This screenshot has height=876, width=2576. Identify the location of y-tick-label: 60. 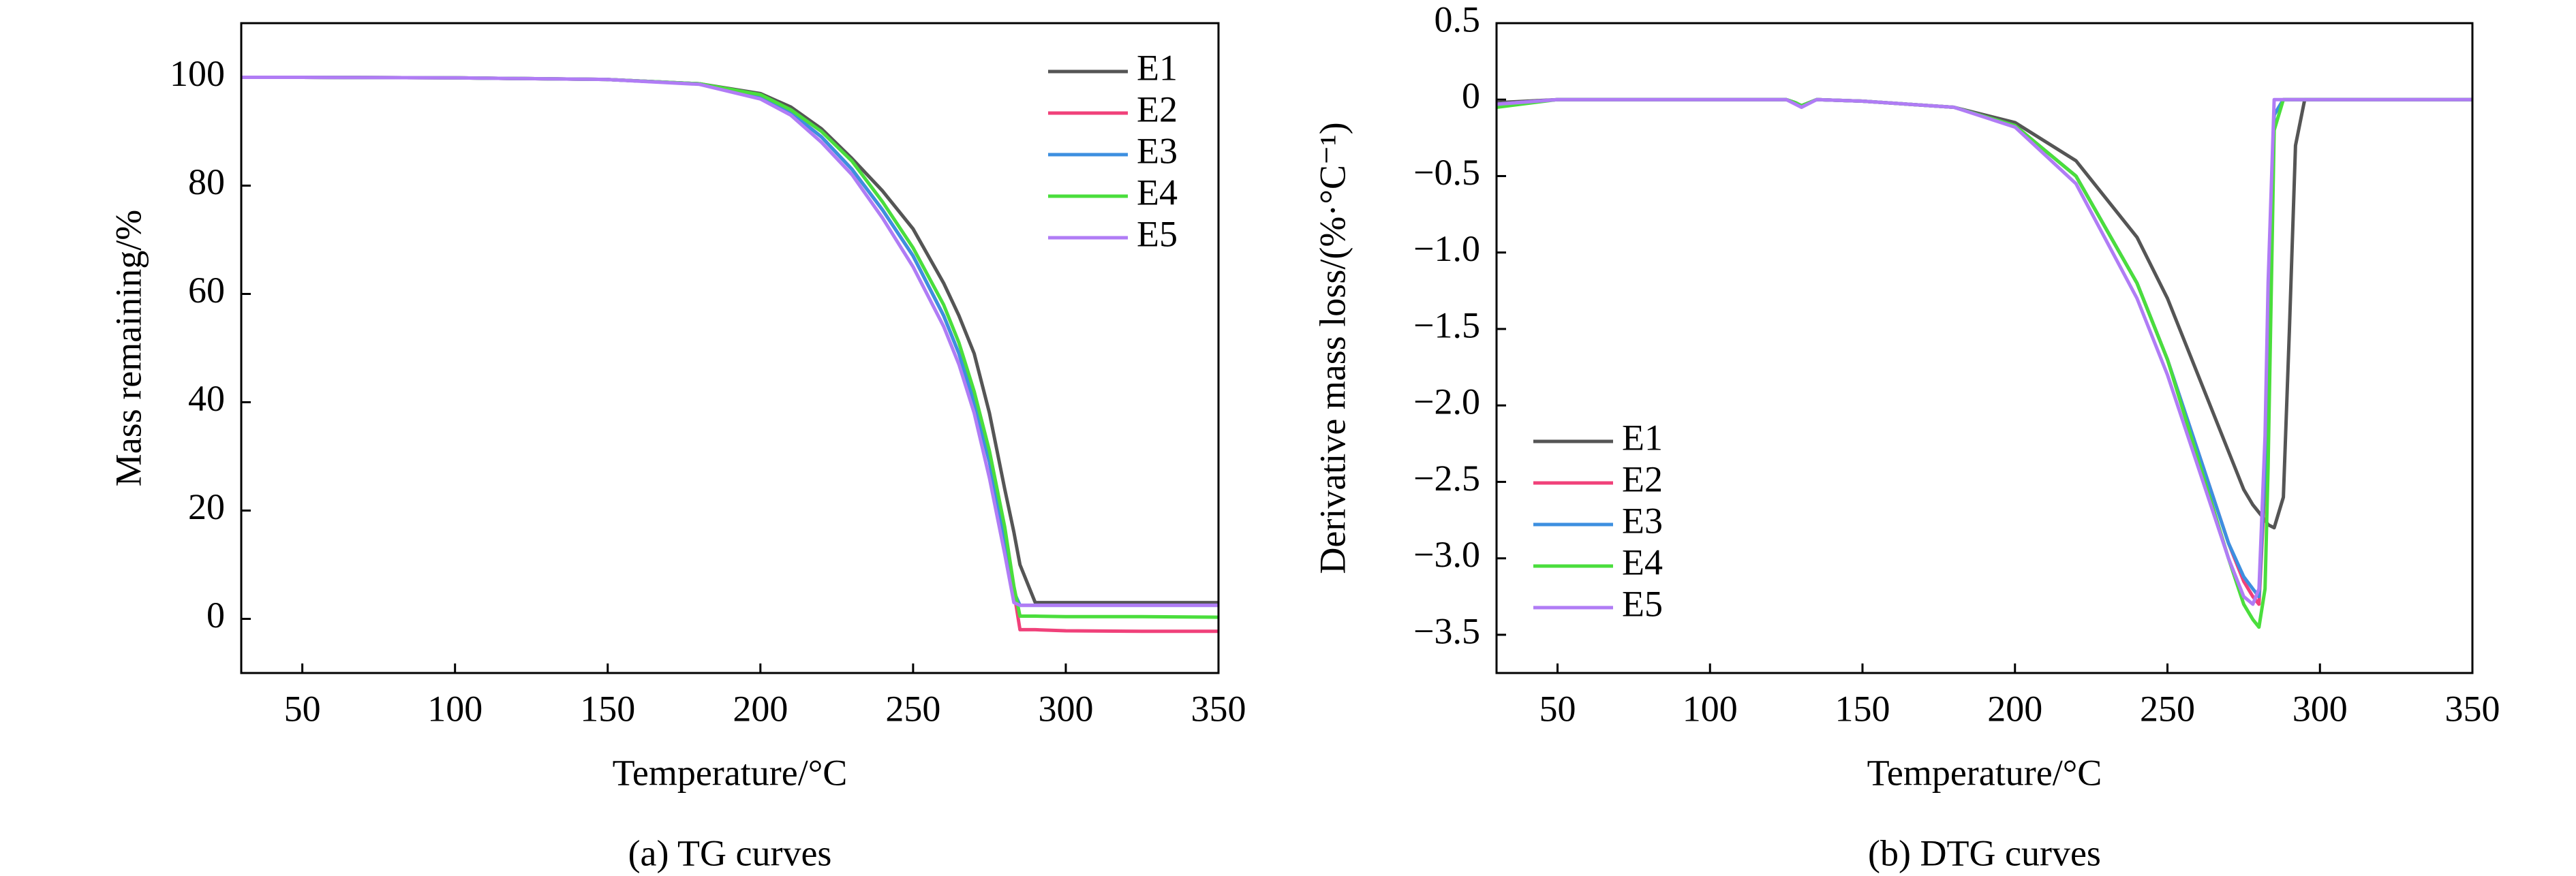
(207, 290).